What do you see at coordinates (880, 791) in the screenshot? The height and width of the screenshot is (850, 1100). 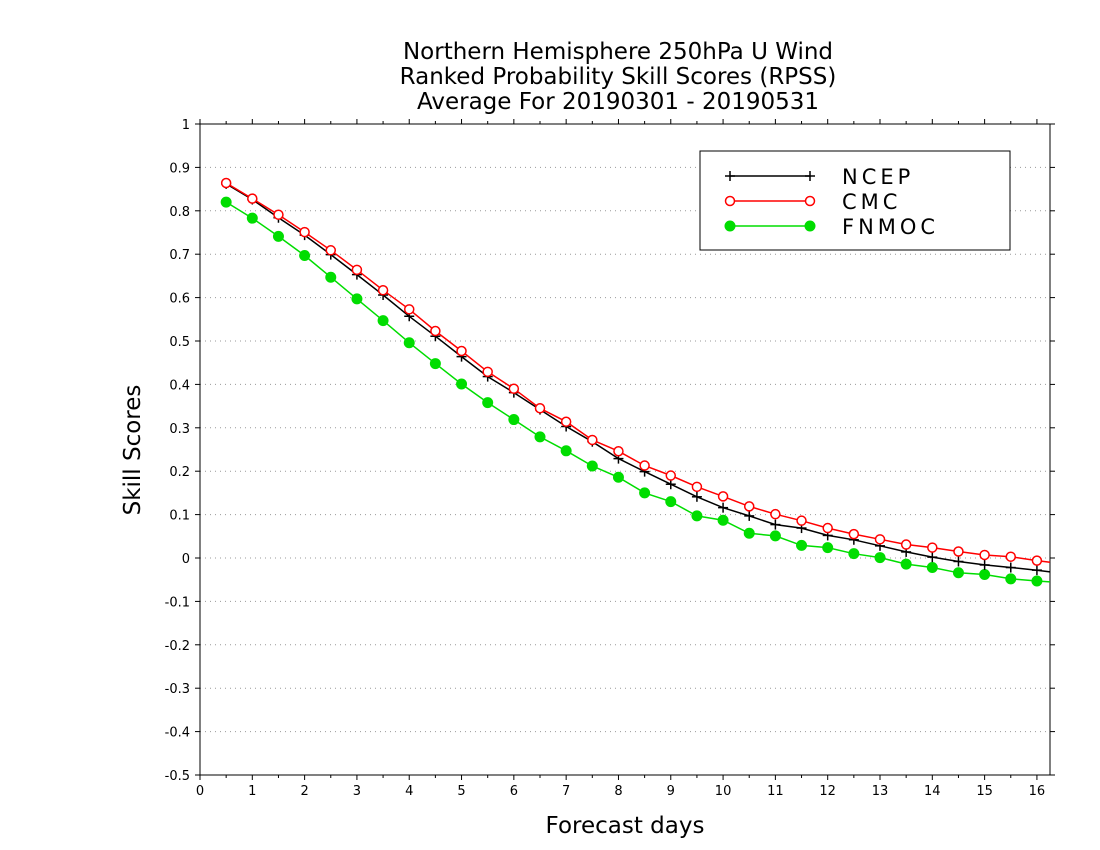 I see `x-tick-label: 13` at bounding box center [880, 791].